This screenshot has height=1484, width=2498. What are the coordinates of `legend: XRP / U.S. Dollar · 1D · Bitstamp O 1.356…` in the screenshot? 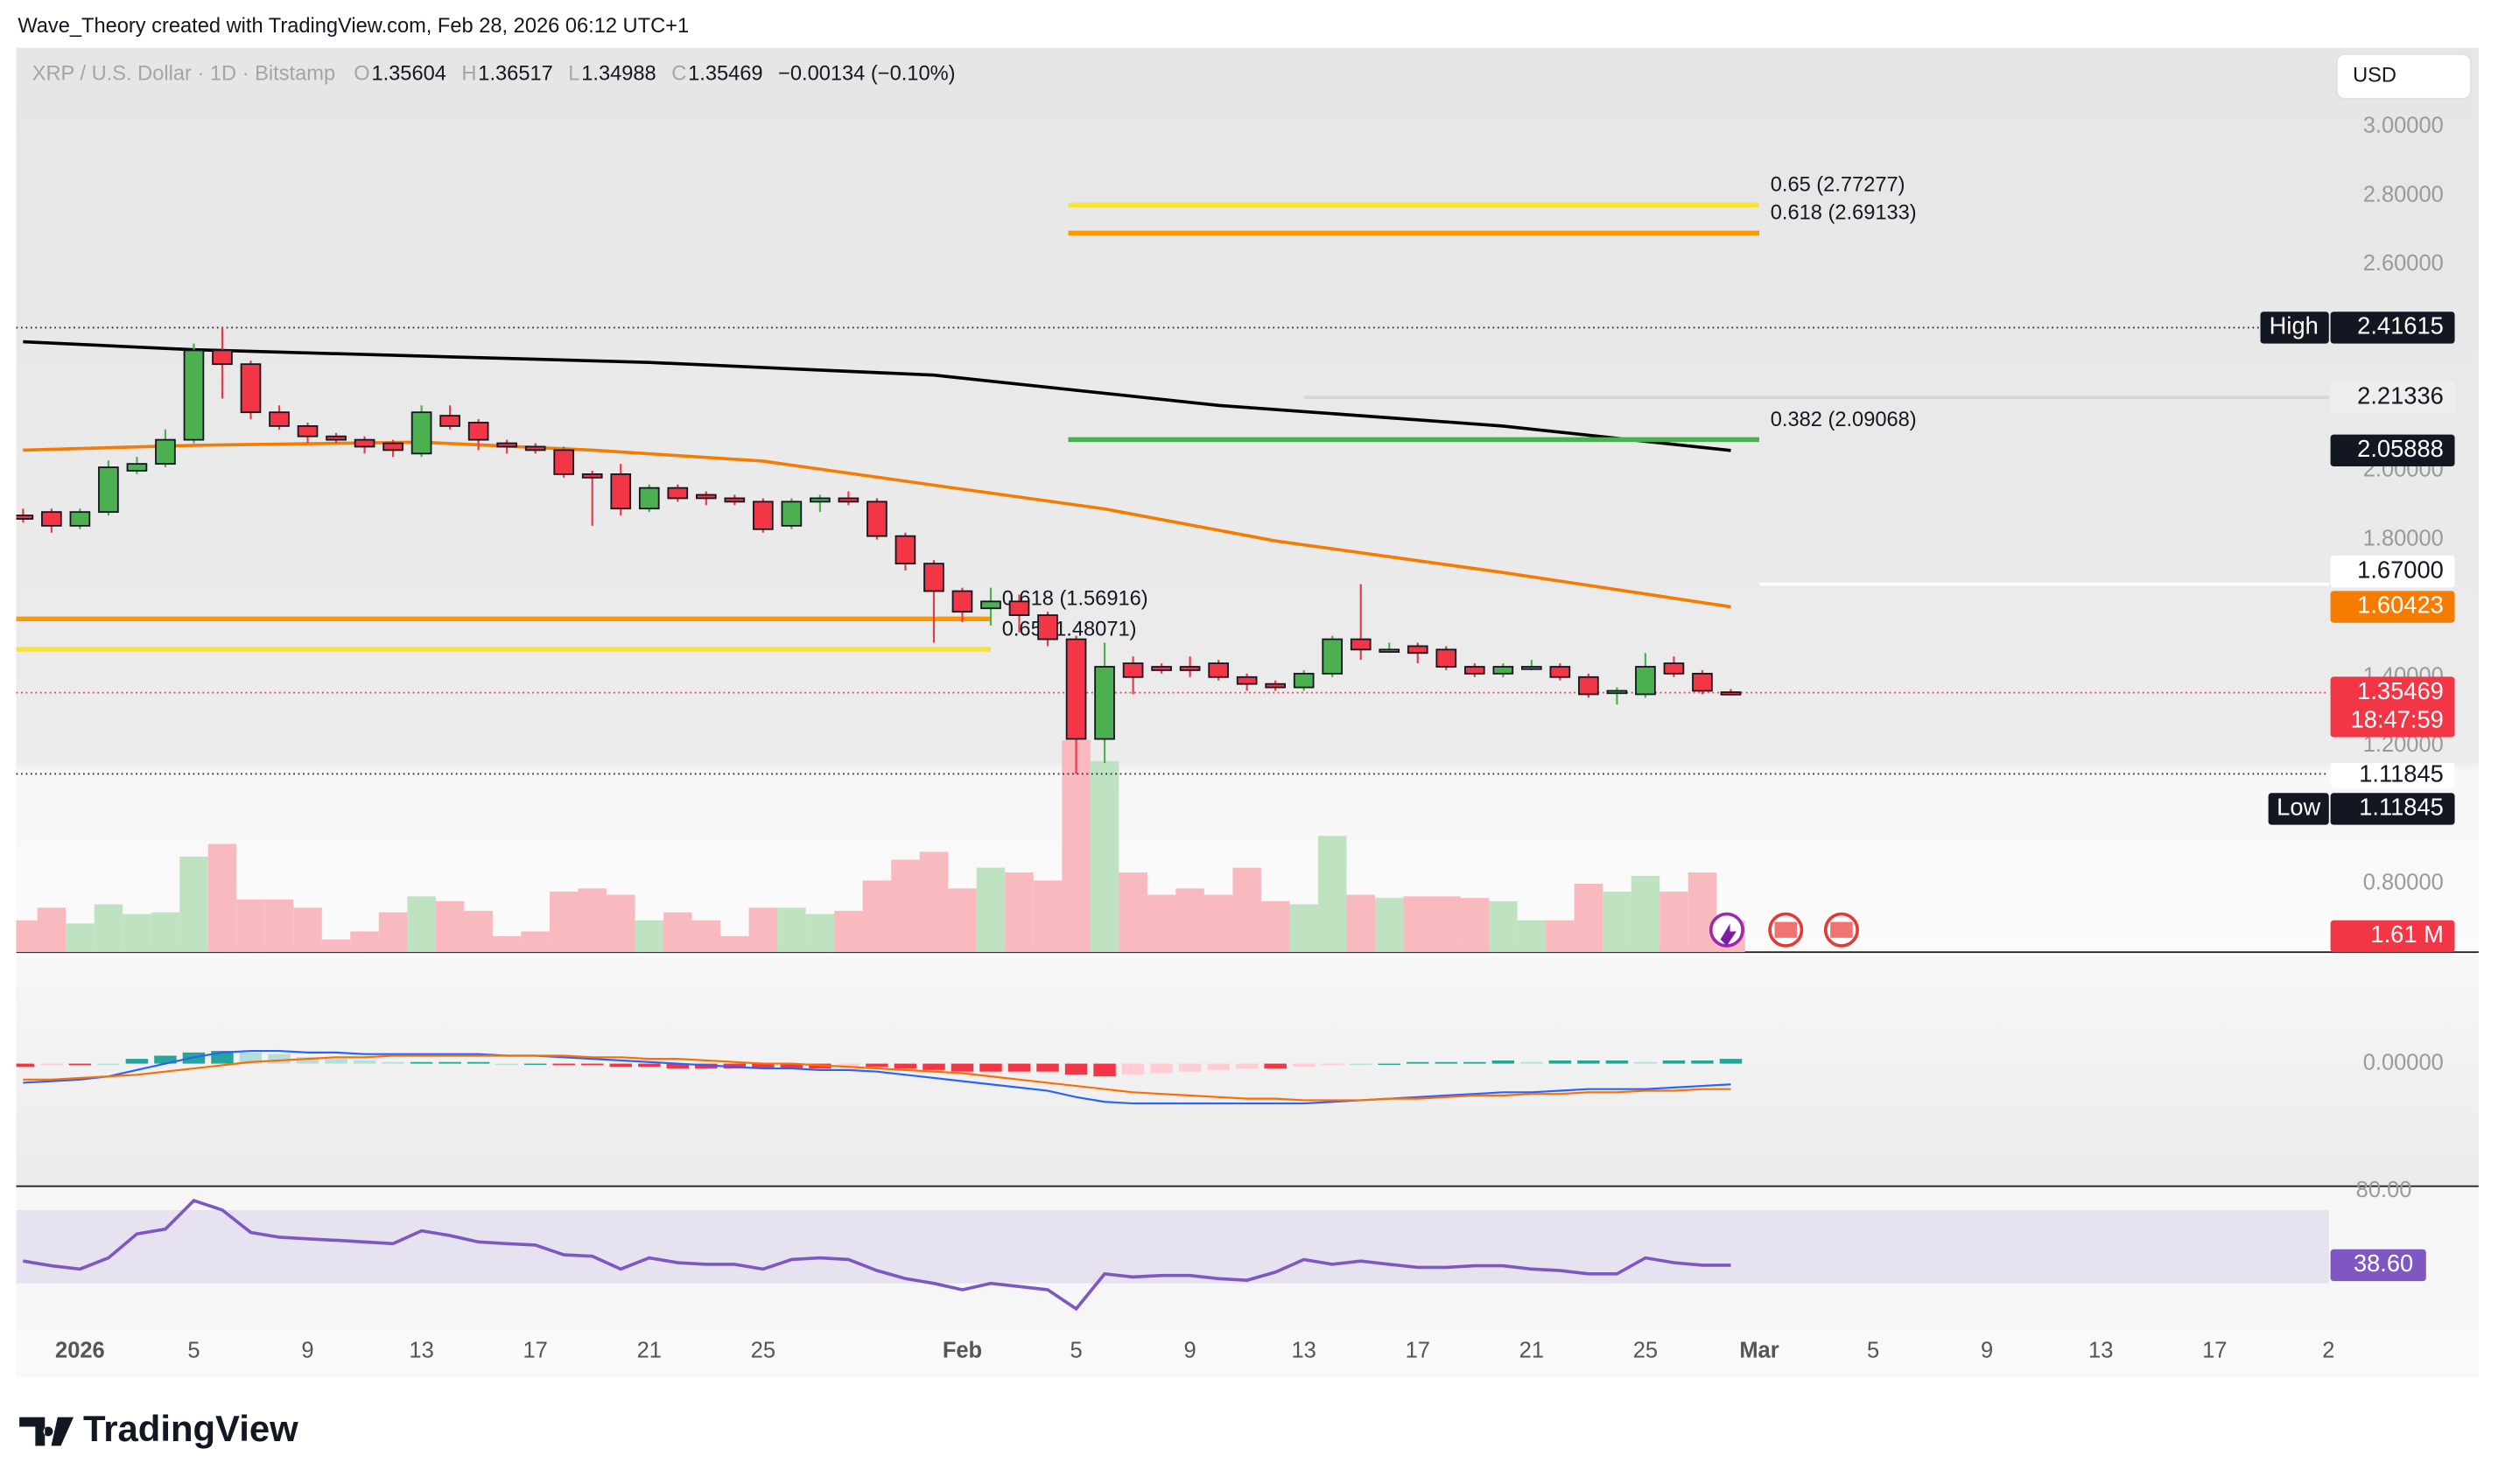 It's located at (494, 74).